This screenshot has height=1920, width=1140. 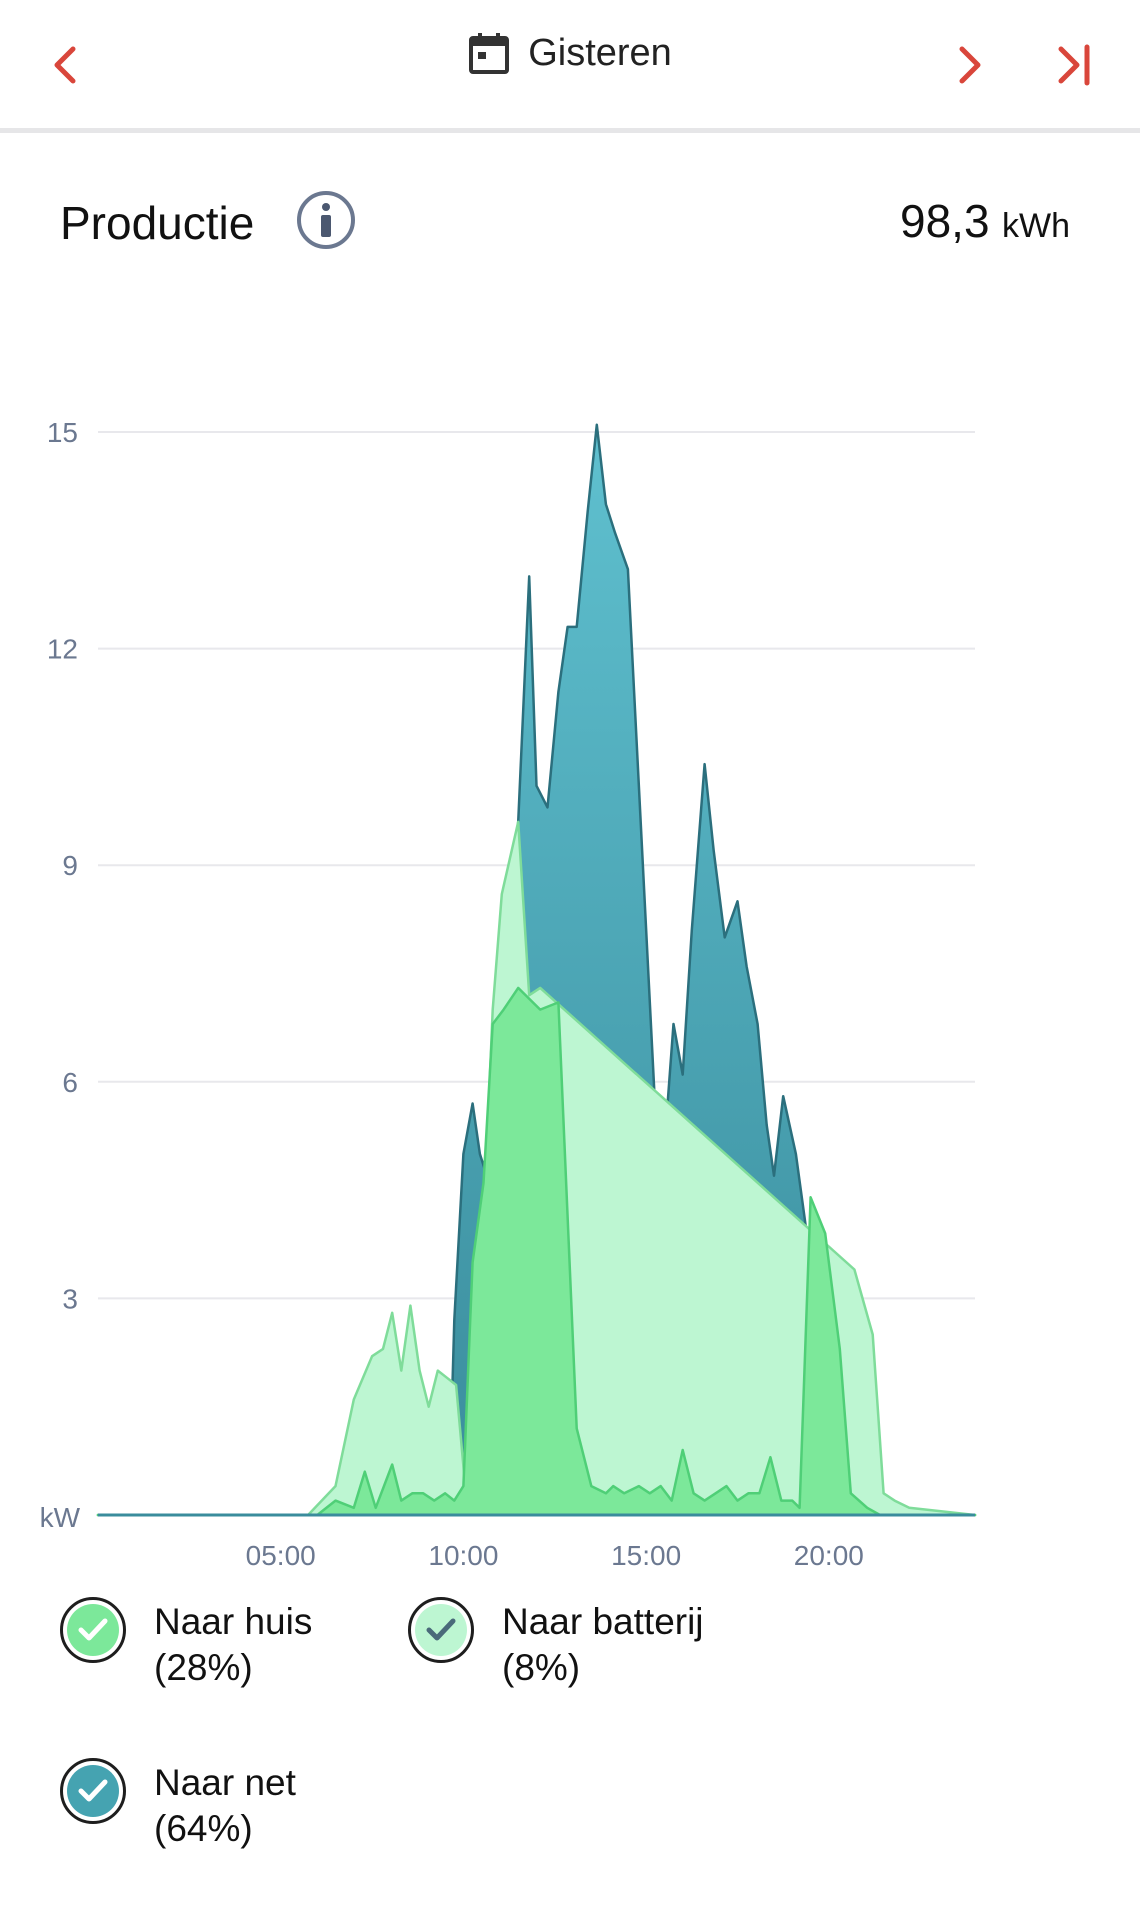 I want to click on legend-label: Naar net, so click(x=225, y=1782).